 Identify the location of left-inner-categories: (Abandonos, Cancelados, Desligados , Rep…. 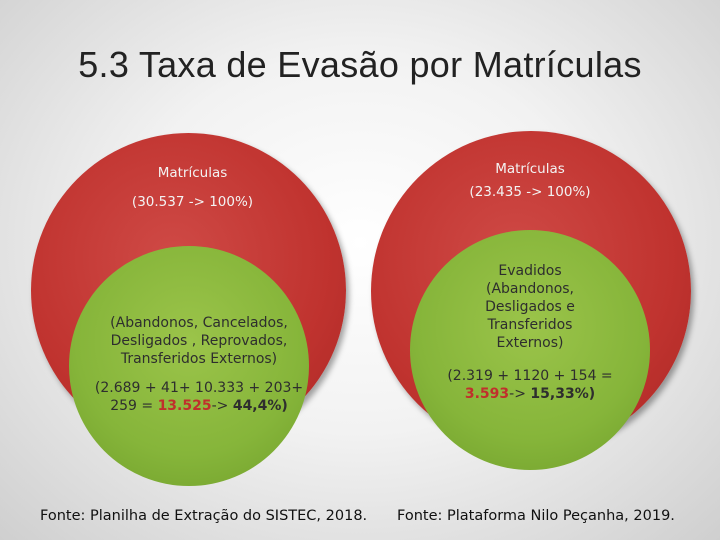
(199, 341).